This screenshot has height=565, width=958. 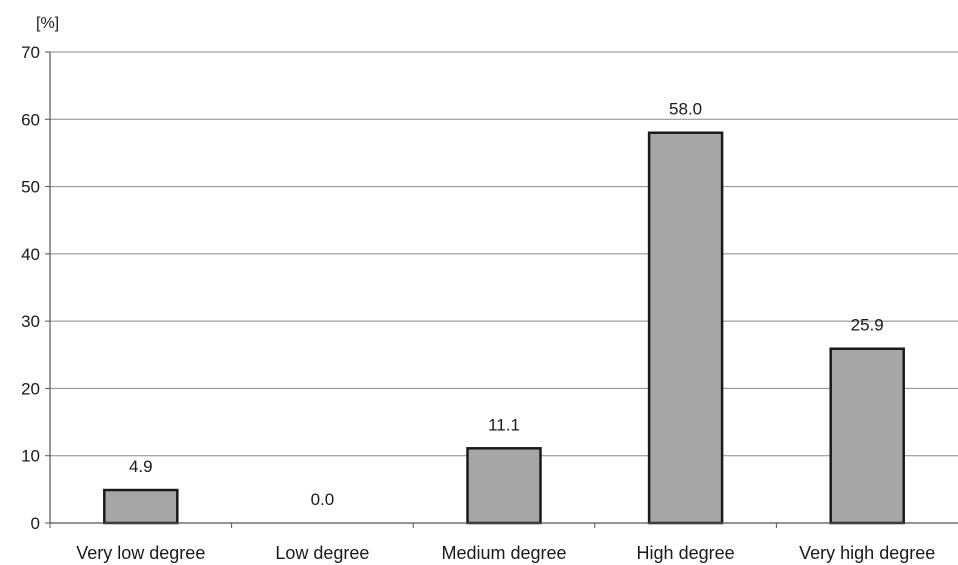 What do you see at coordinates (322, 553) in the screenshot?
I see `x-category-label: Low degree` at bounding box center [322, 553].